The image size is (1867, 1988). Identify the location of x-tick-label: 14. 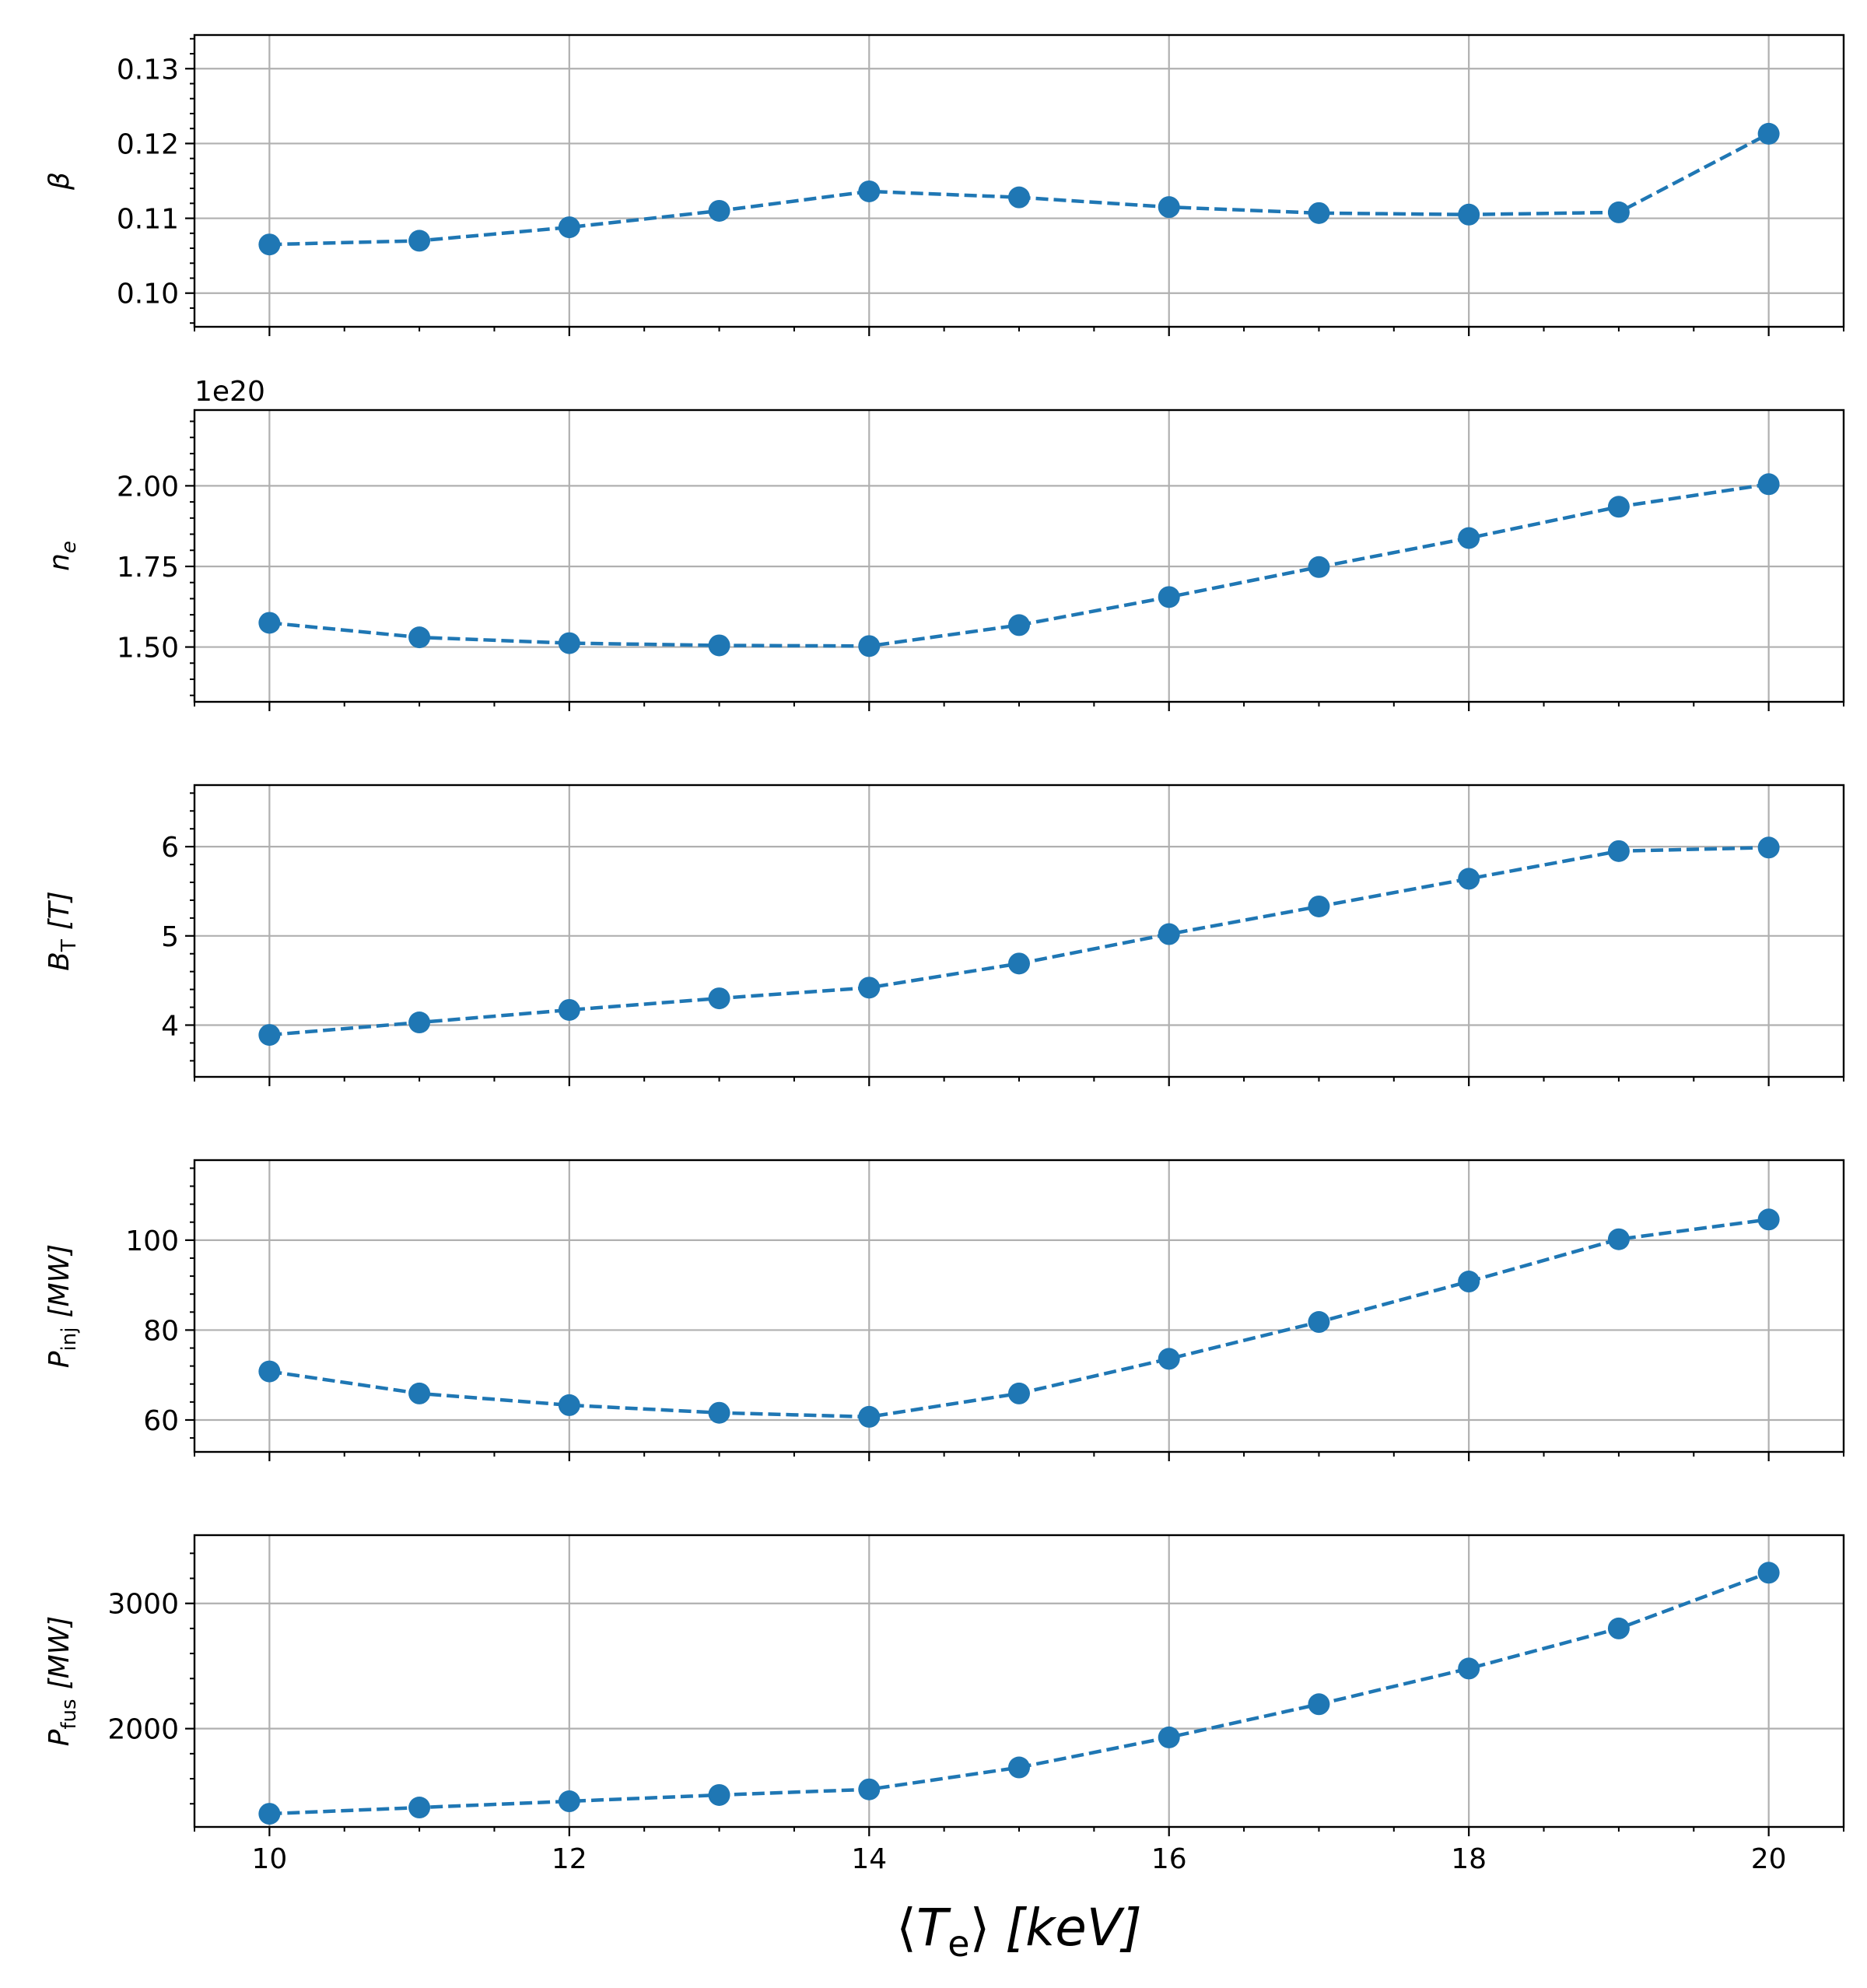
(869, 1859).